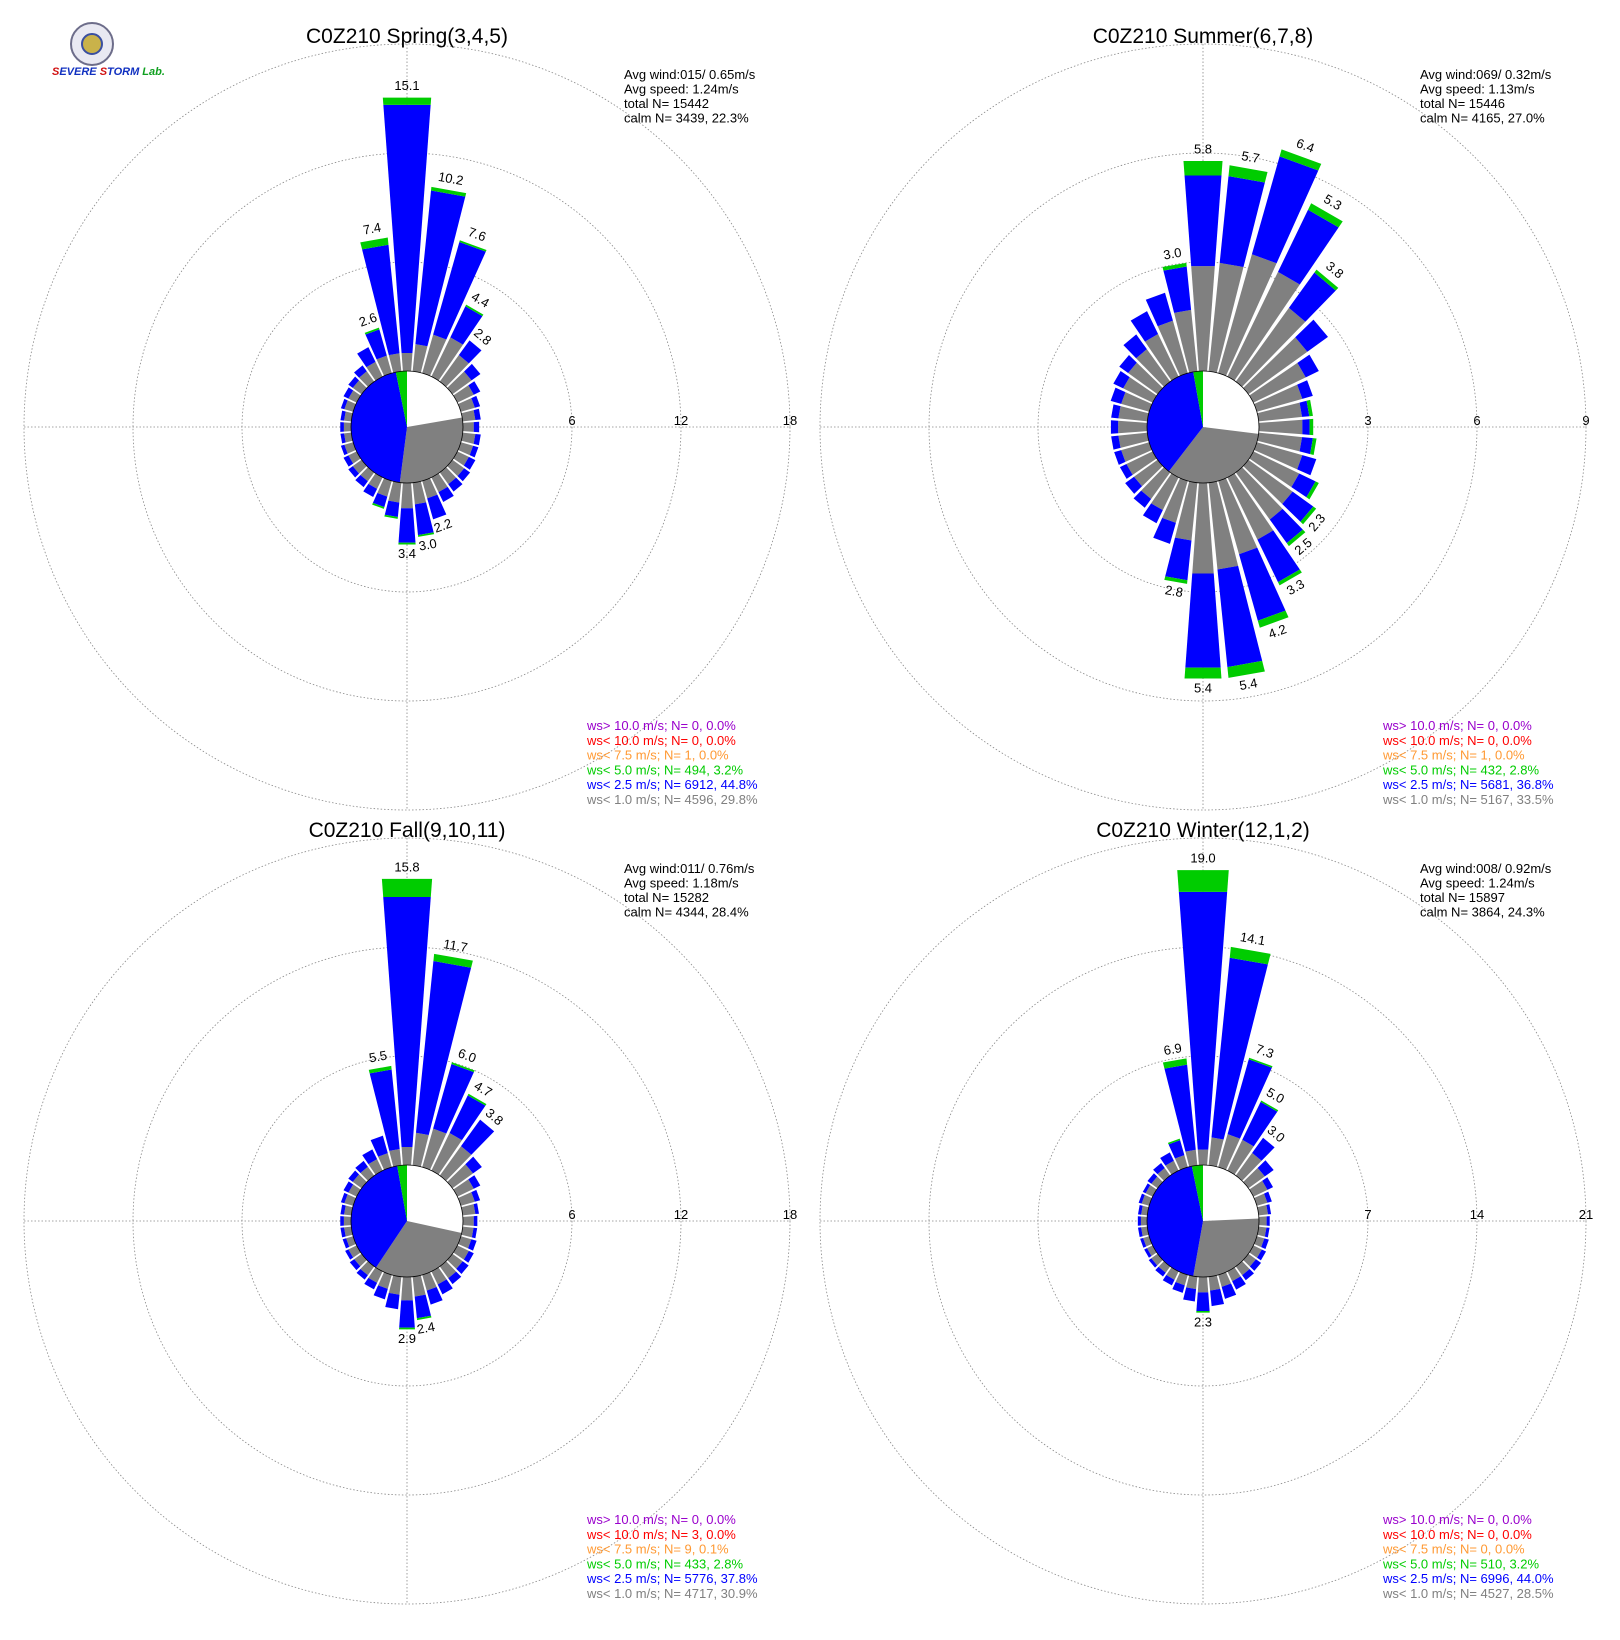 This screenshot has width=1620, height=1640. What do you see at coordinates (689, 868) in the screenshot?
I see `stats-line: Avg wind:011/ 0.76m/s` at bounding box center [689, 868].